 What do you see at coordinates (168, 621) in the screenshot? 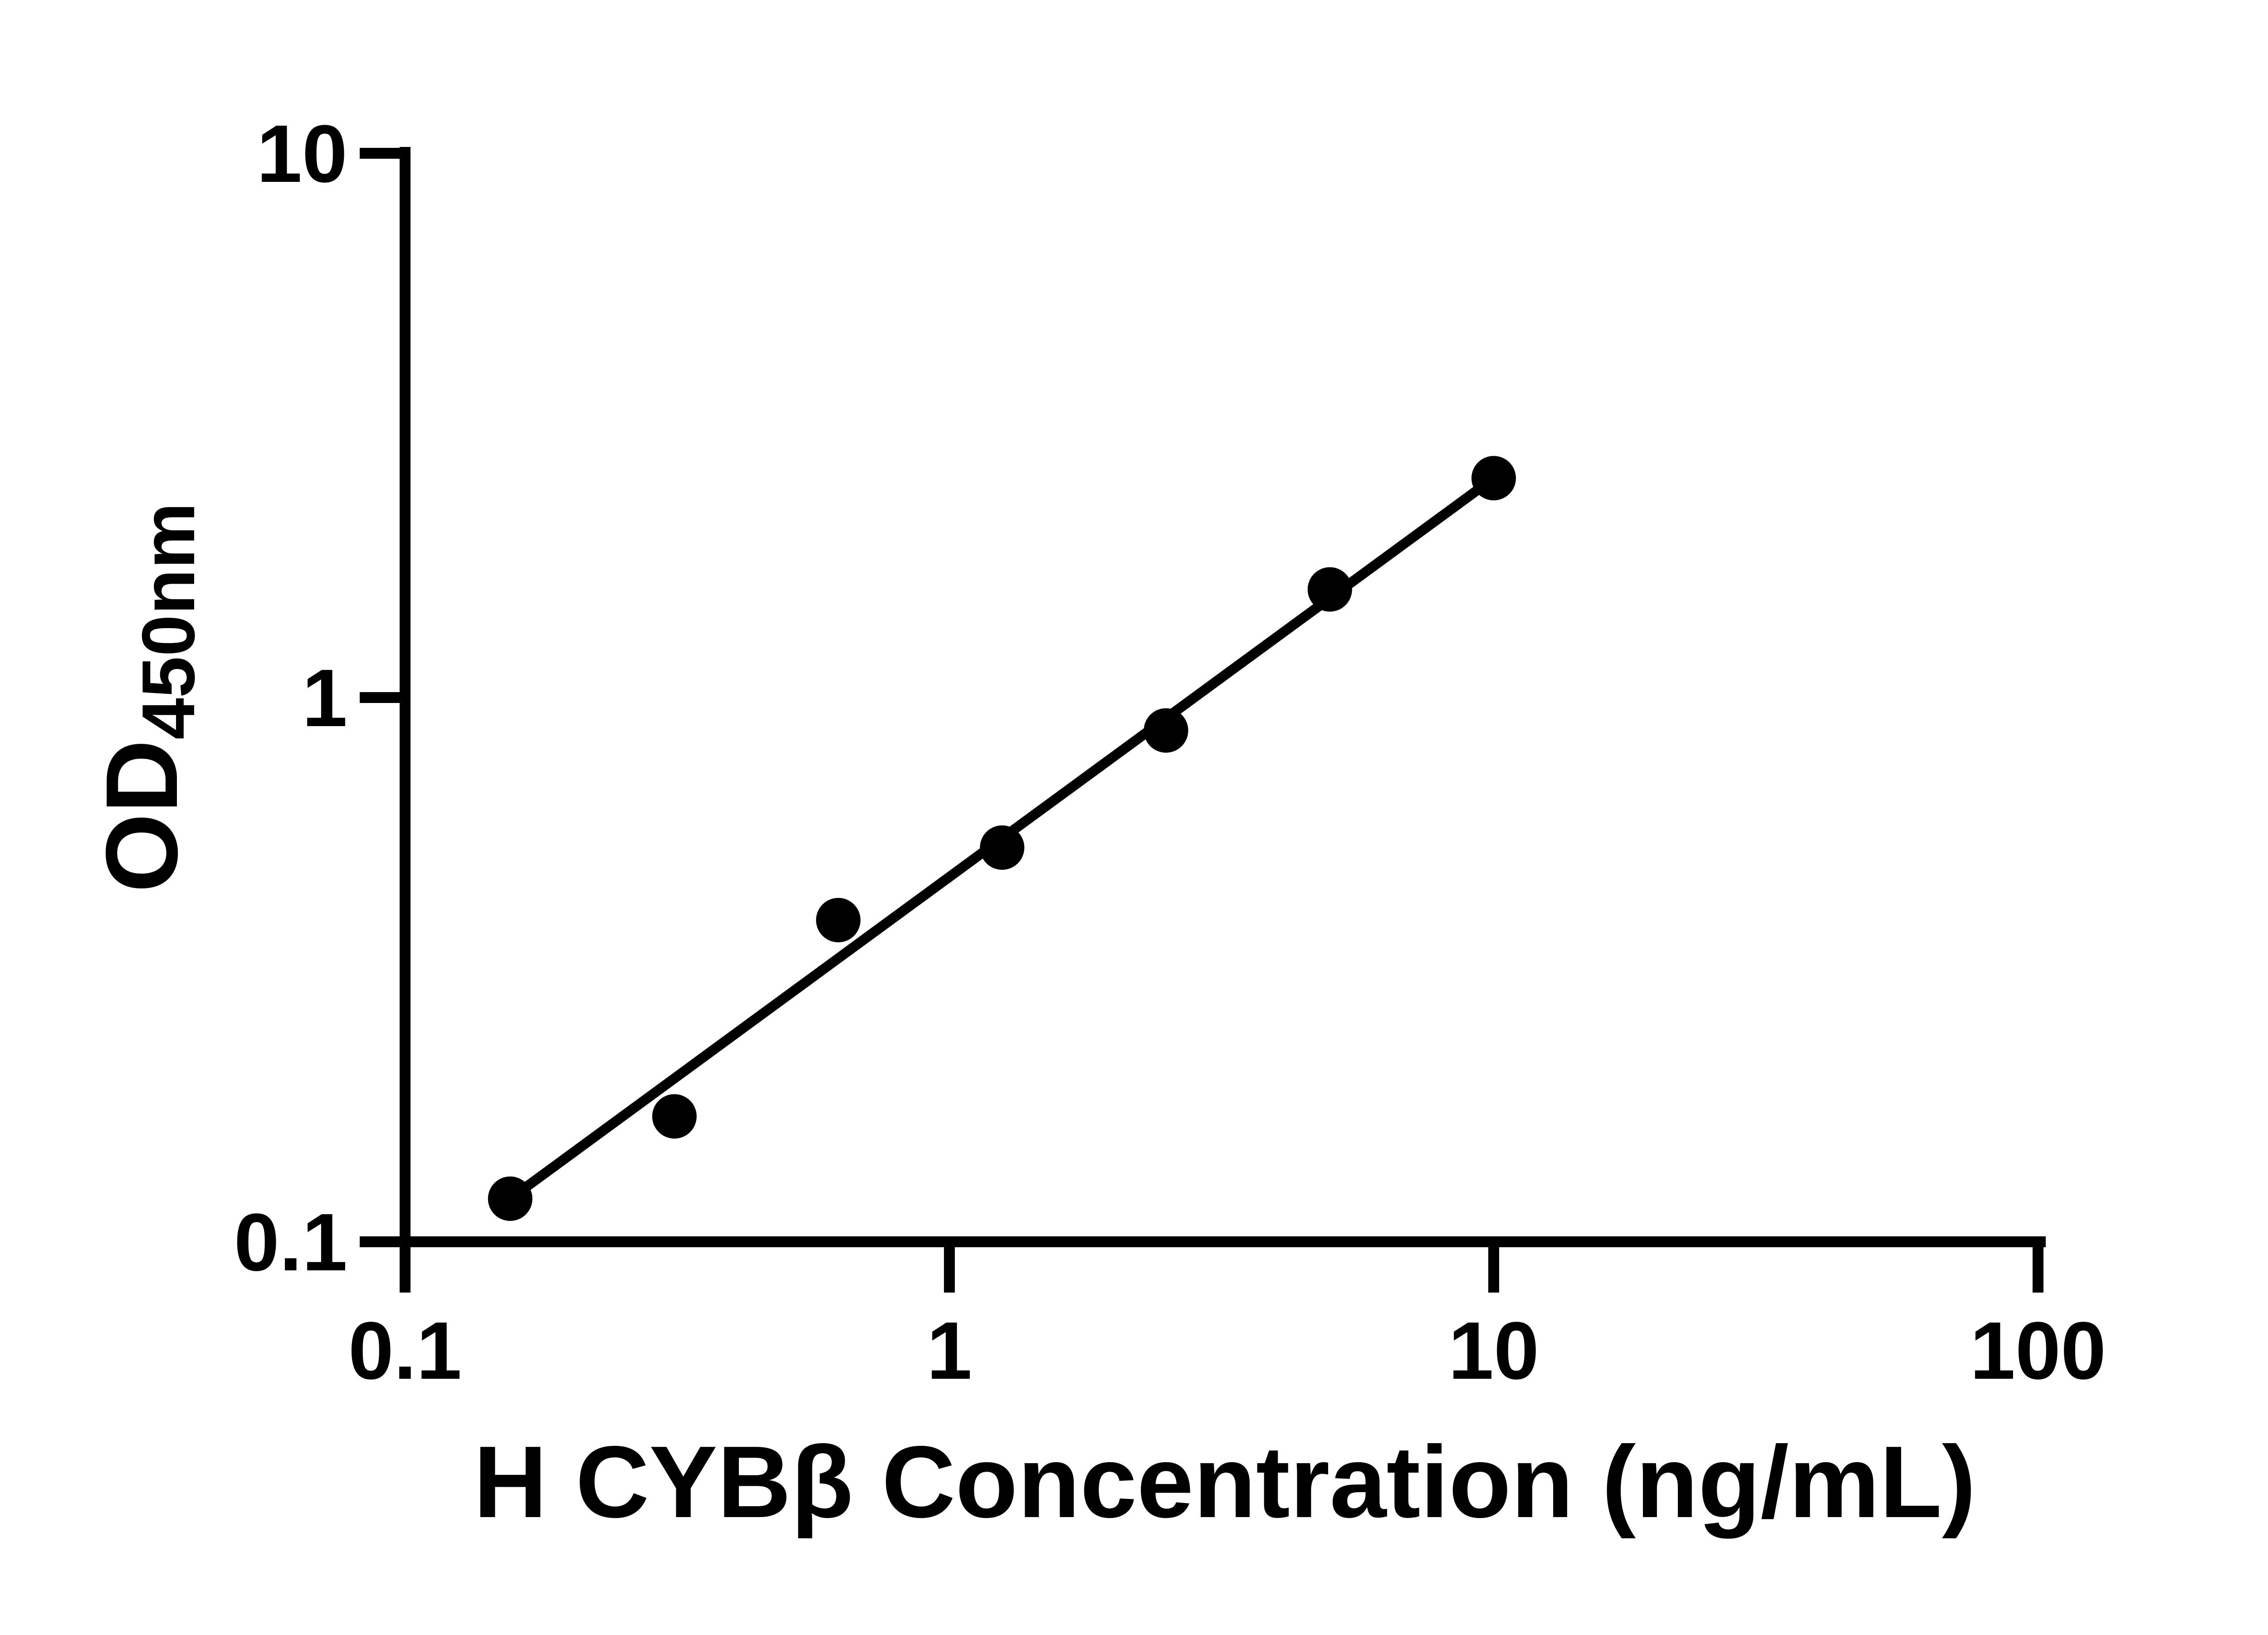
I see `y-axis-title-subscript: 450nm` at bounding box center [168, 621].